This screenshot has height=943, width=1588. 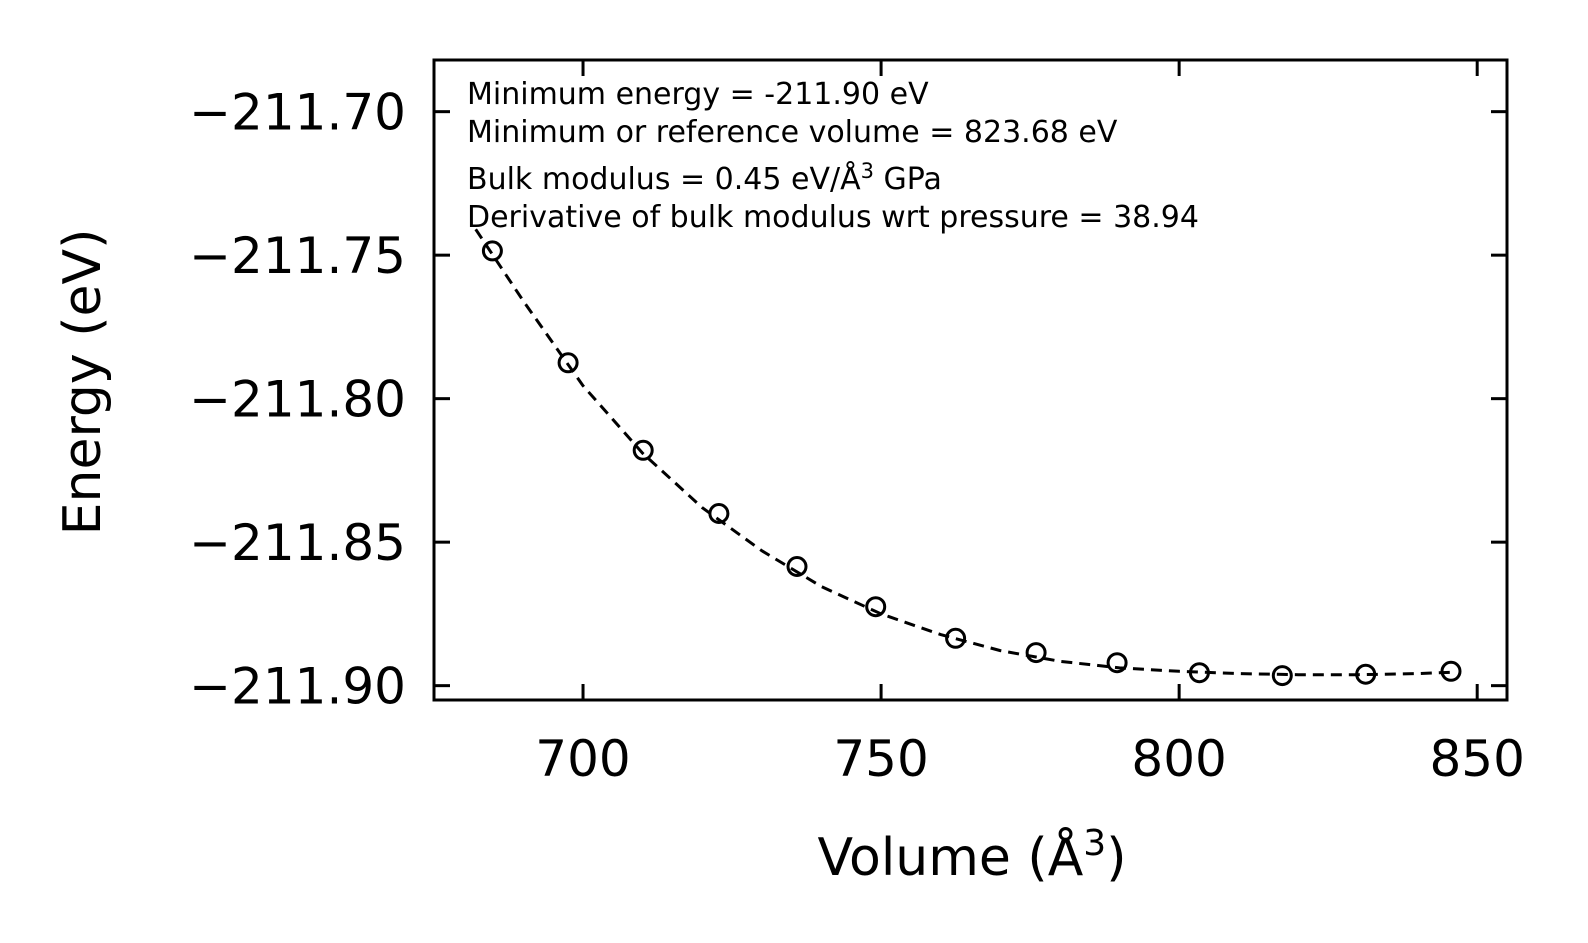 What do you see at coordinates (698, 94) in the screenshot?
I see `annotation-min-energy: Minimum energy = -211.90 eV` at bounding box center [698, 94].